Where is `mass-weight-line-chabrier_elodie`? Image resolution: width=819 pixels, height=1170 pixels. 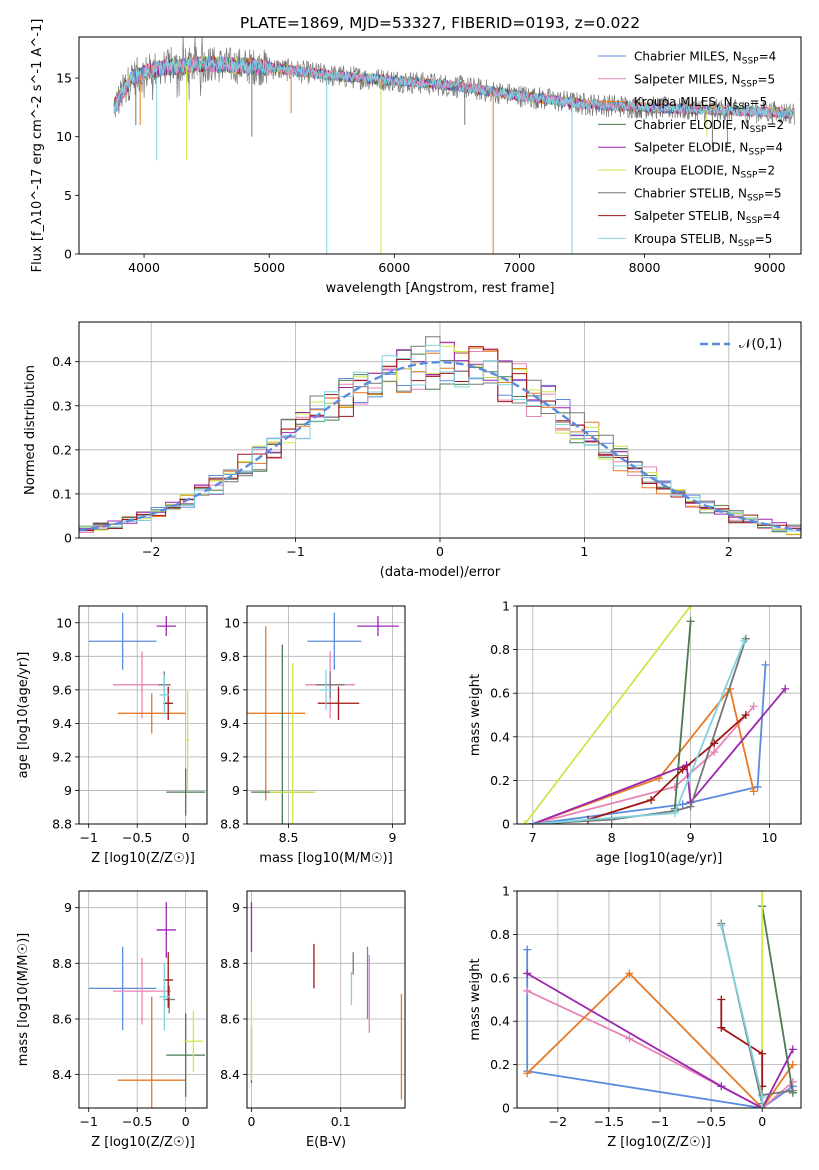
mass-weight-line-chabrier_elodie is located at coordinates (777, 999).